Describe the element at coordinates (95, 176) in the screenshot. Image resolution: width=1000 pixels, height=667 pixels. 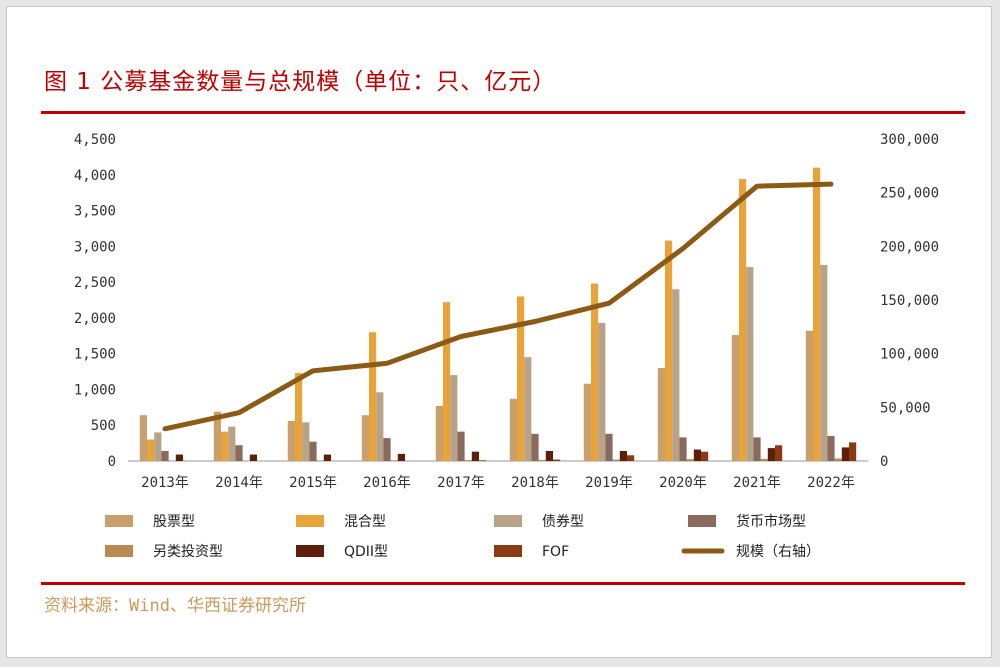
I see `left-tick-label: 4,000` at that location.